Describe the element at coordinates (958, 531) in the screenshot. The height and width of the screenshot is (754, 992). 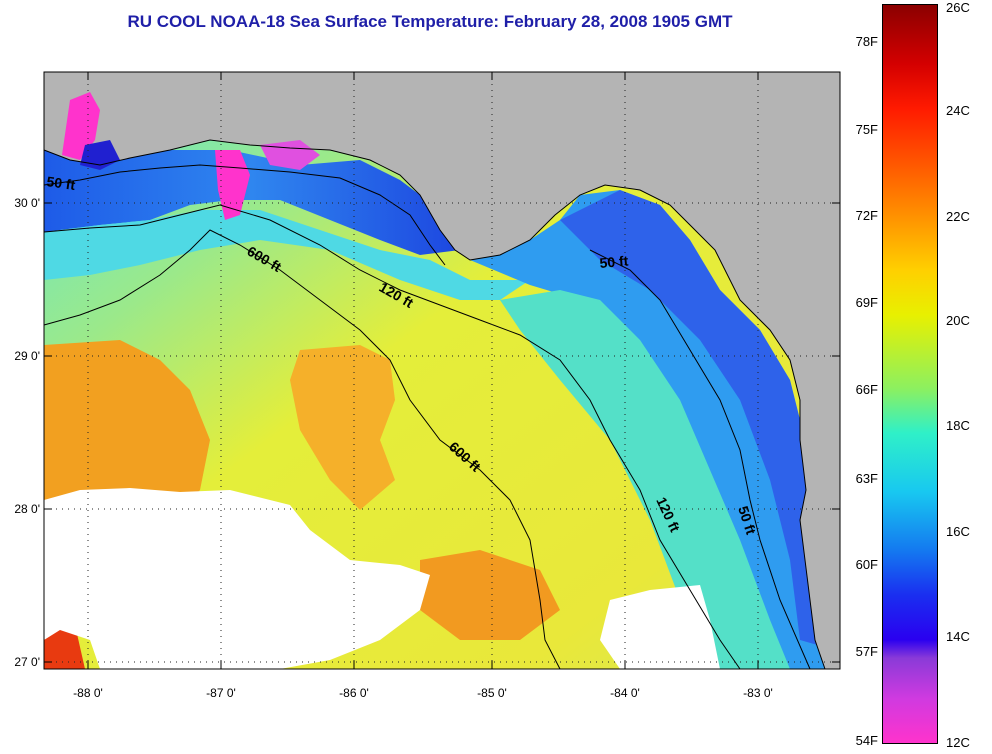
I see `scale-label-c: 16C` at that location.